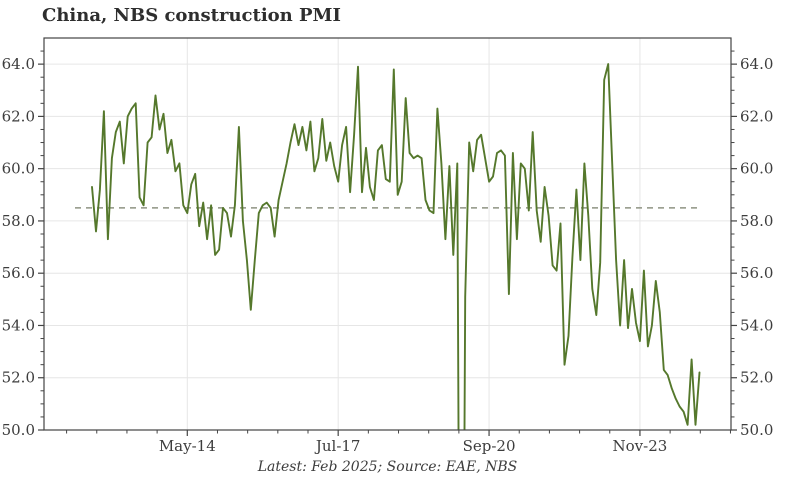 Image resolution: width=800 pixels, height=485 pixels. What do you see at coordinates (756, 221) in the screenshot?
I see `y-axis-label-right: 58.0` at bounding box center [756, 221].